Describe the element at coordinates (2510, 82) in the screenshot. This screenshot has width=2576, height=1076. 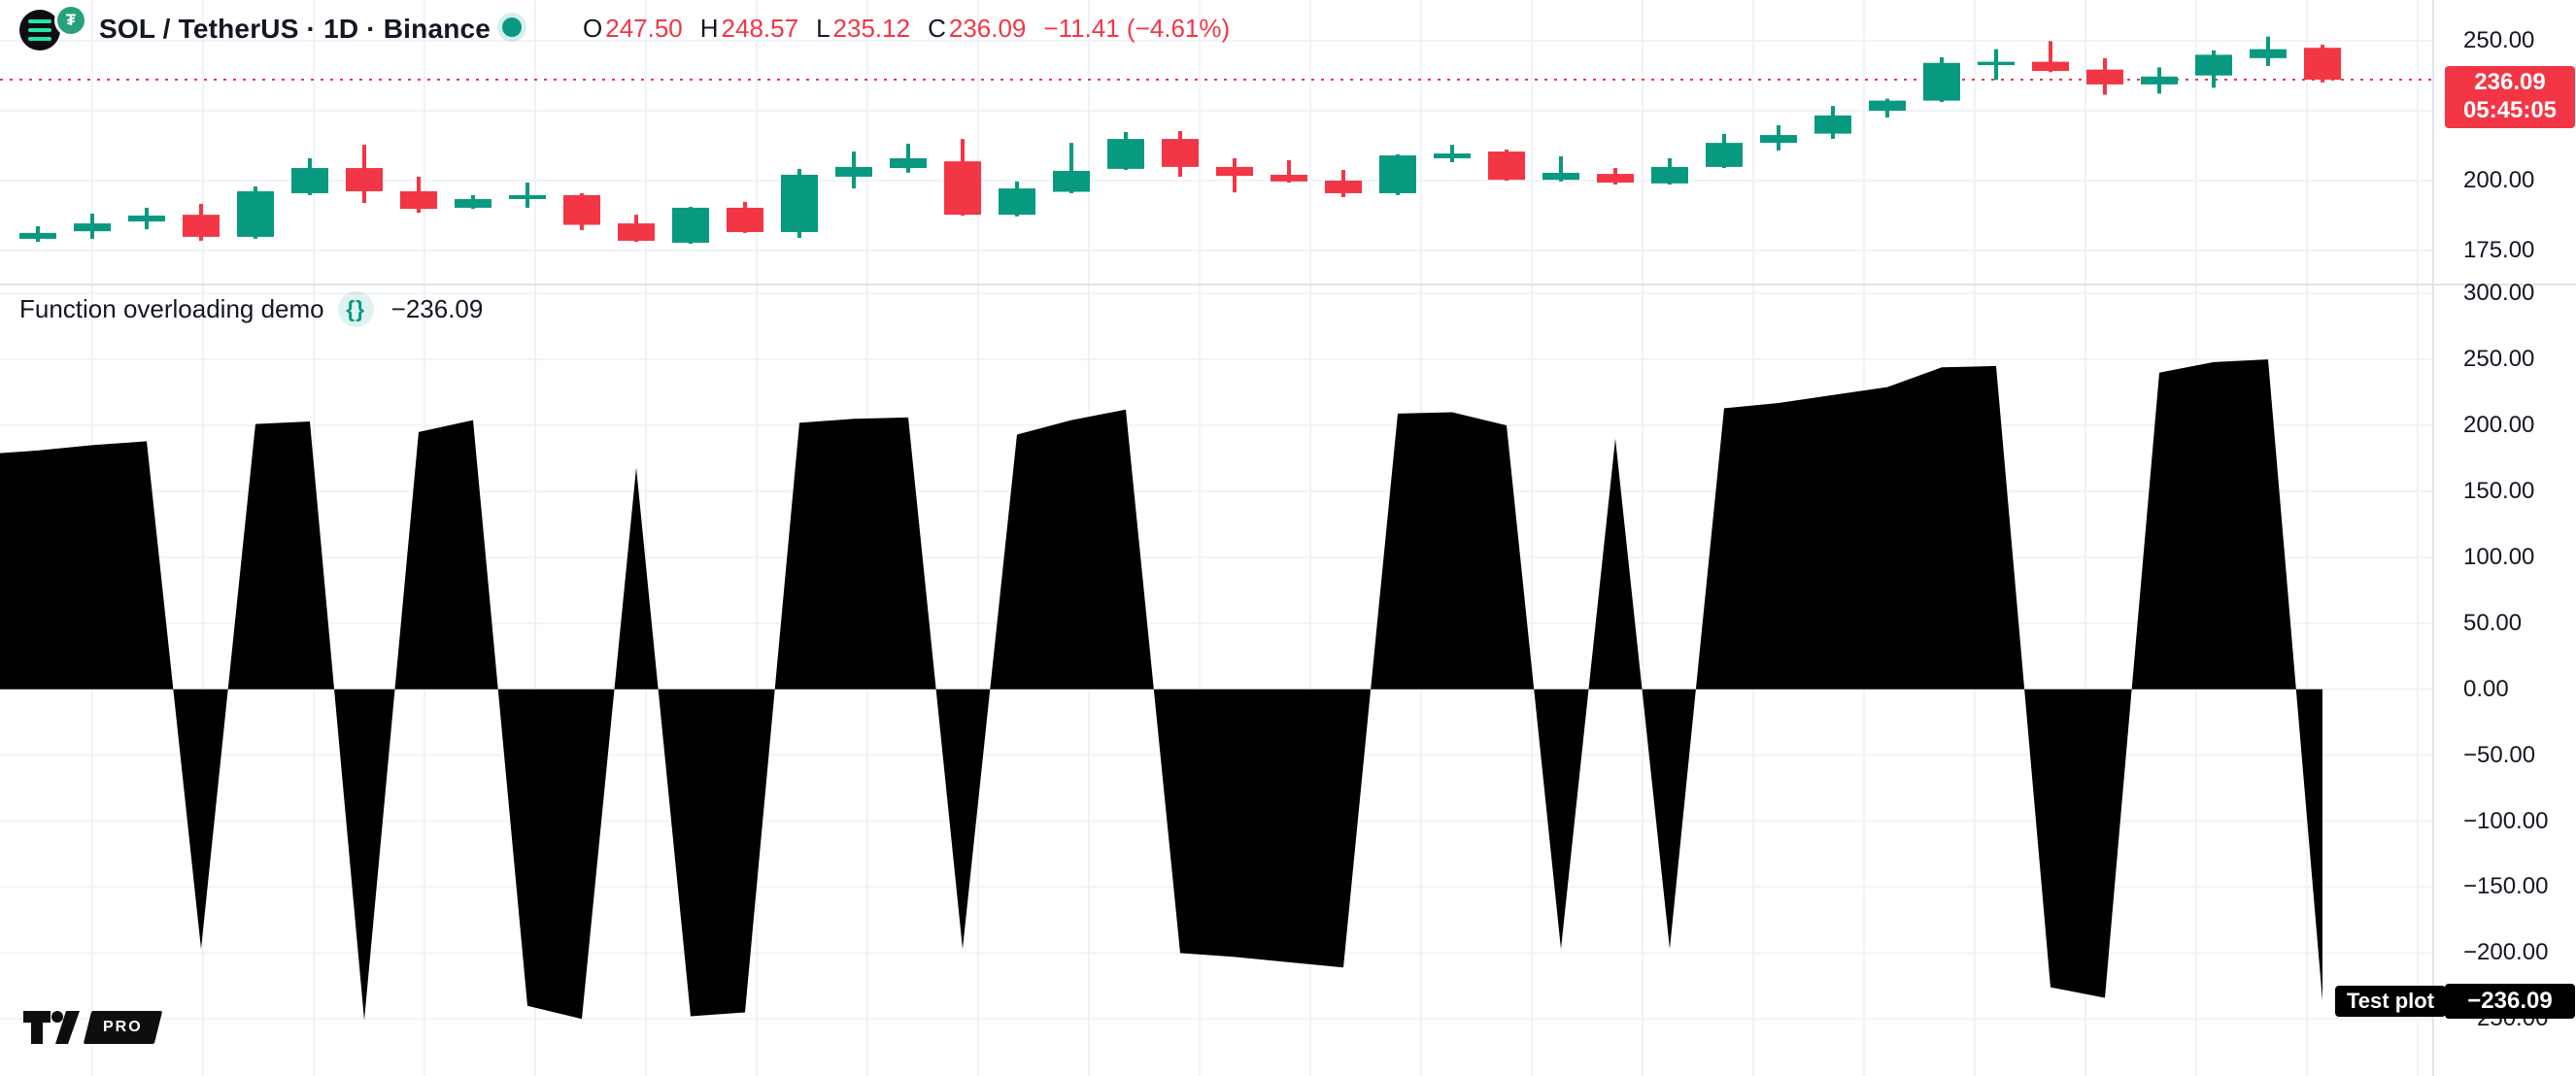
I see `last-price-value: 236.09` at that location.